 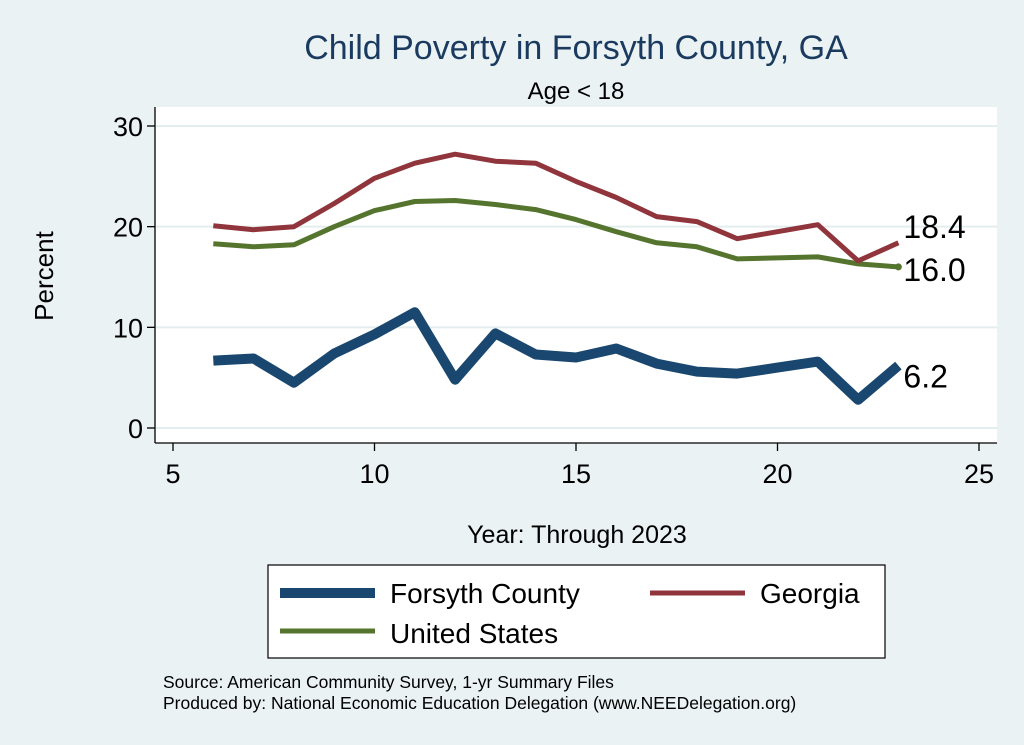 I want to click on end-point-united-states, so click(x=898, y=267).